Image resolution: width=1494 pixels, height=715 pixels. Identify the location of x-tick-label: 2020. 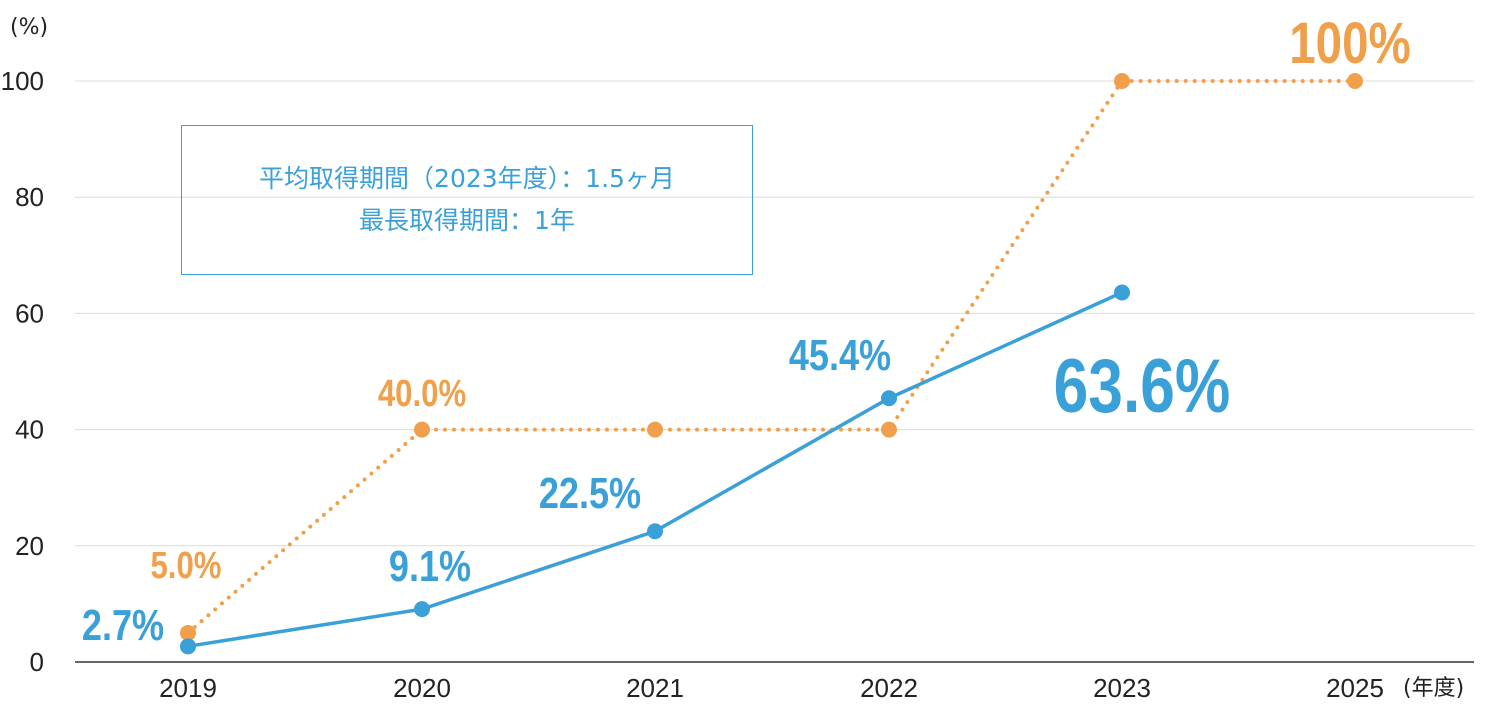
(422, 688).